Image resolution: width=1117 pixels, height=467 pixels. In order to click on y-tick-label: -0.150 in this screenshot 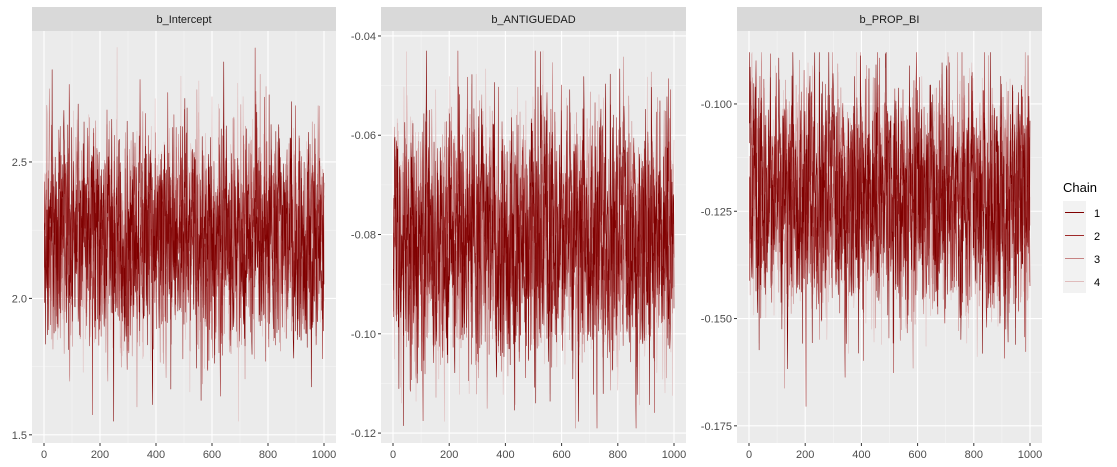, I will do `click(716, 320)`.